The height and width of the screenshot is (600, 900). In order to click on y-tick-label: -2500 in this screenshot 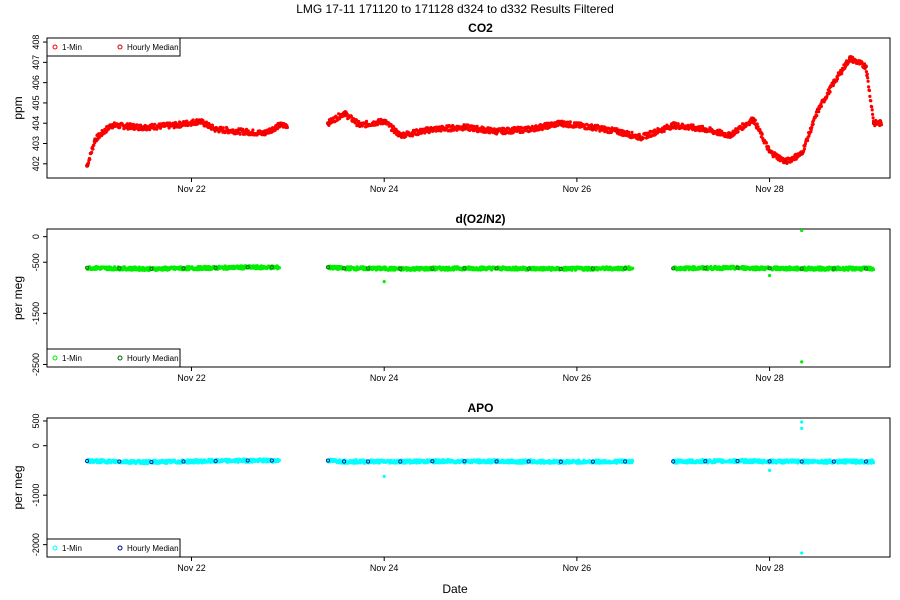, I will do `click(36, 364)`.